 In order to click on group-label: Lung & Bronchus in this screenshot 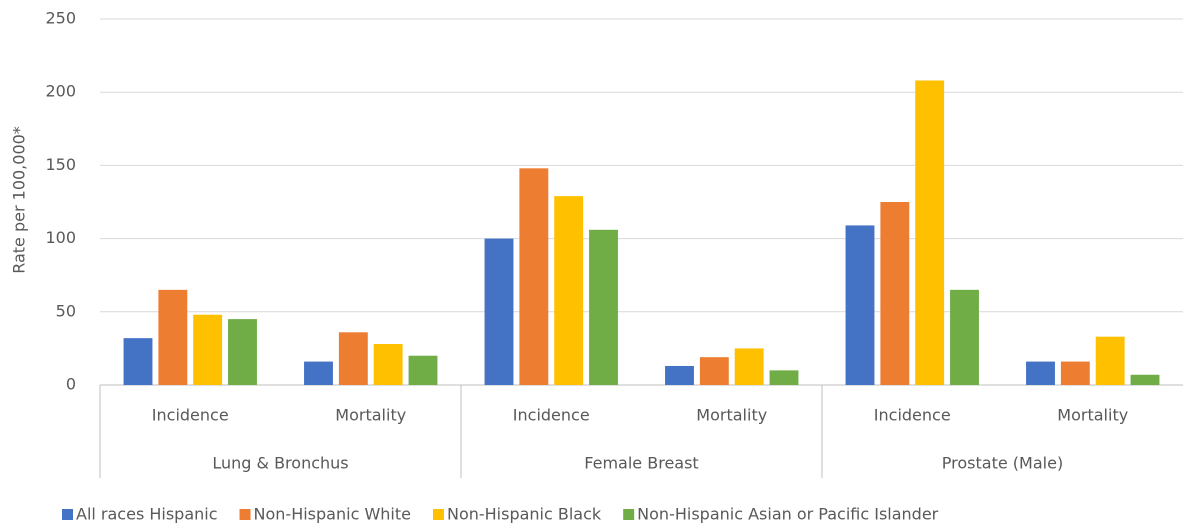, I will do `click(280, 463)`.